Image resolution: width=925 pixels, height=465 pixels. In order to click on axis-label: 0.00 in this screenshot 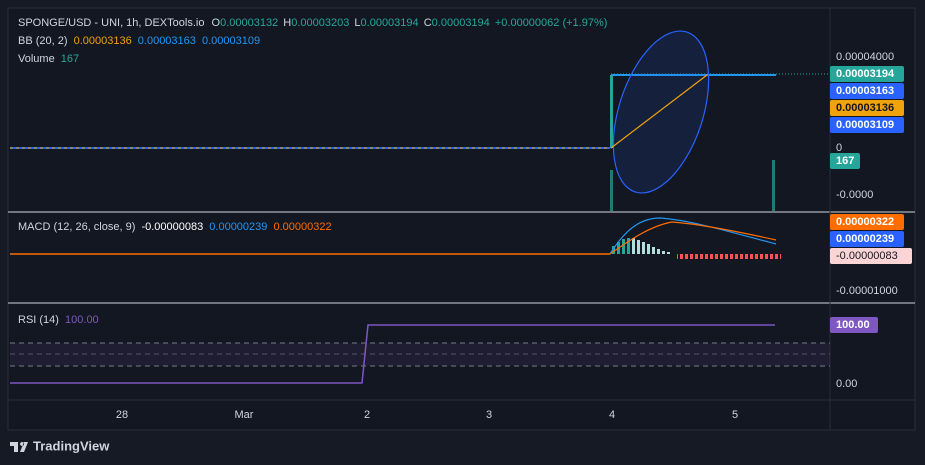, I will do `click(846, 384)`.